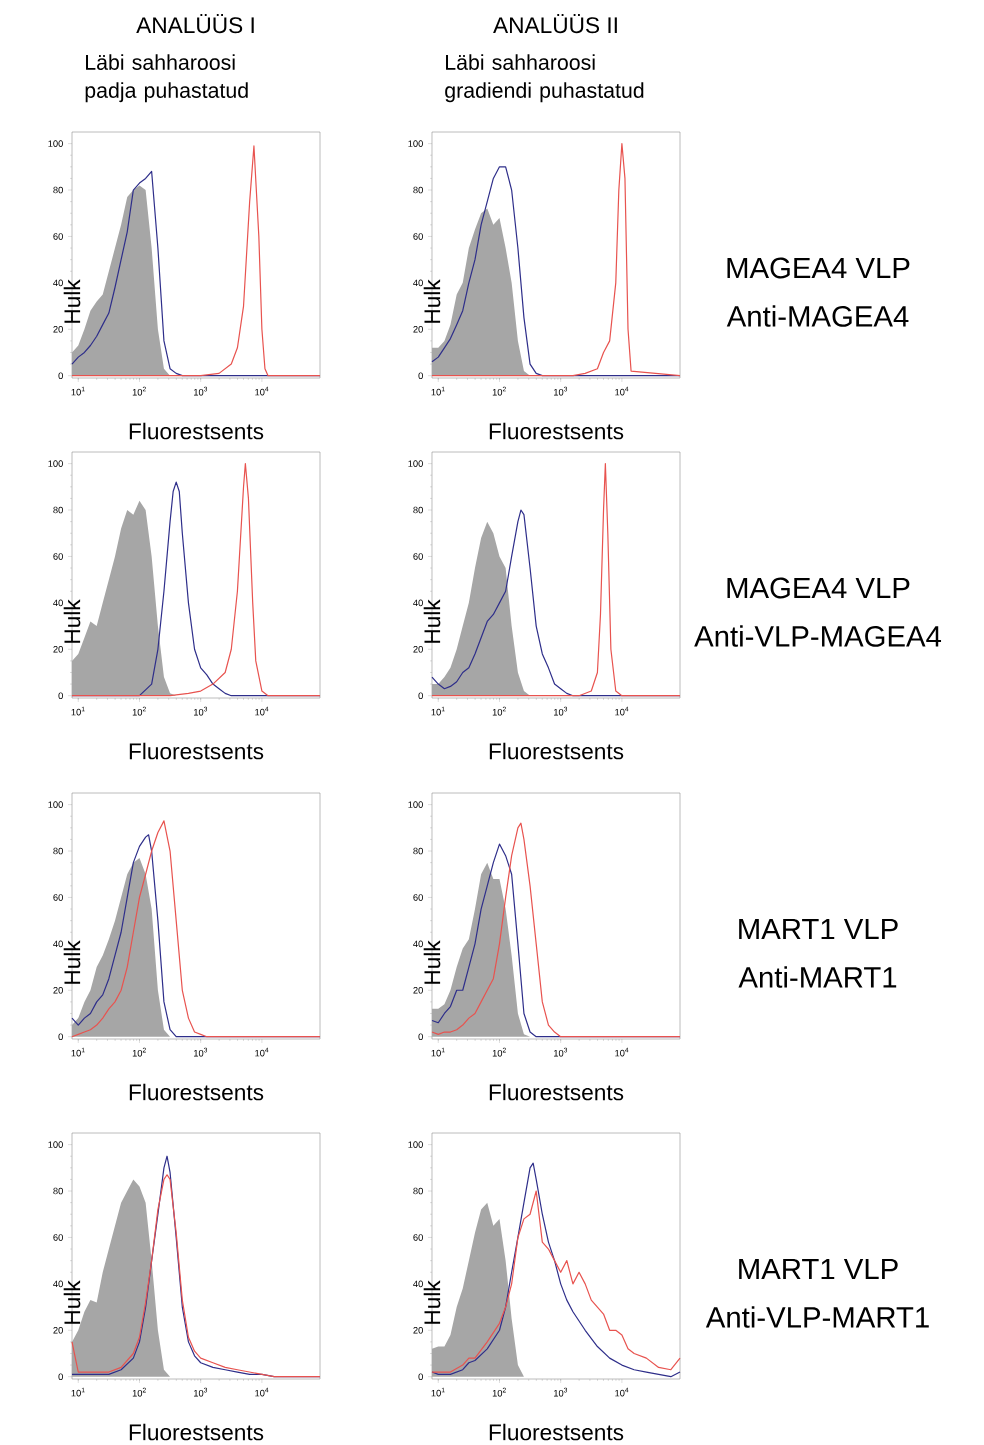 Image resolution: width=984 pixels, height=1445 pixels. What do you see at coordinates (195, 24) in the screenshot?
I see `chart-title: ANALÜÜS I` at bounding box center [195, 24].